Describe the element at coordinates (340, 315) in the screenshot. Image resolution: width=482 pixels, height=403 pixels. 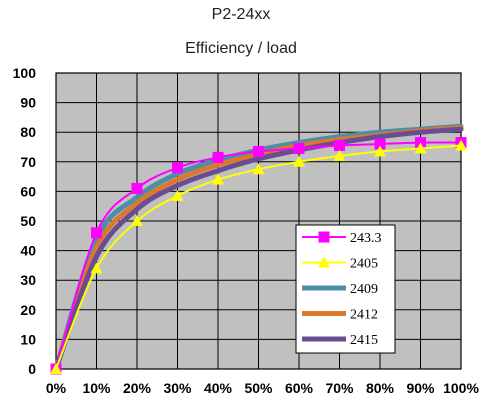
I see `legend-entry-2412: 2412` at that location.